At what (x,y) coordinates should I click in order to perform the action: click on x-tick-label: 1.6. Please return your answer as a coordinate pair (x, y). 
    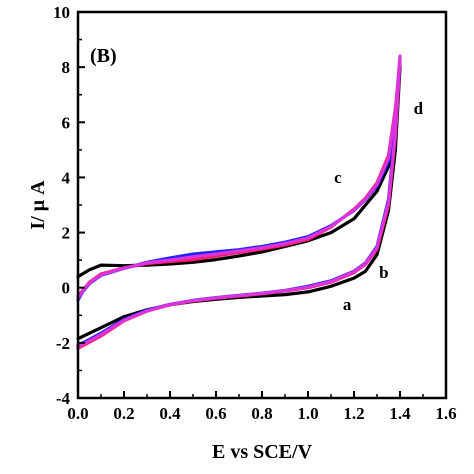
    Looking at the image, I should click on (445, 413).